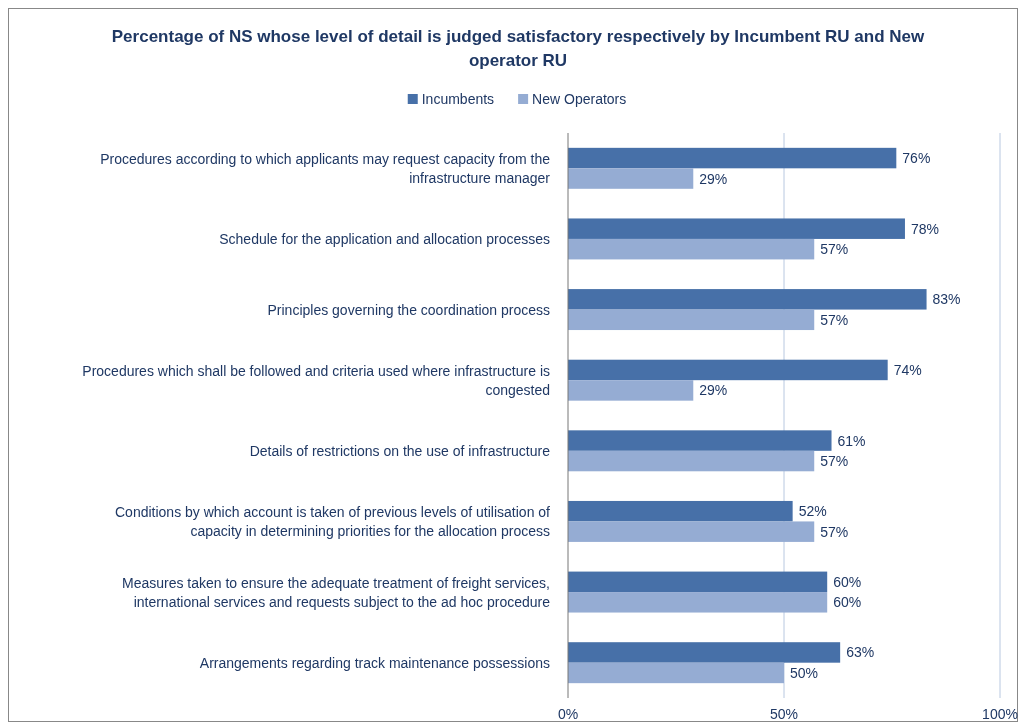 This screenshot has width=1018, height=722. I want to click on data-label: 76%, so click(916, 158).